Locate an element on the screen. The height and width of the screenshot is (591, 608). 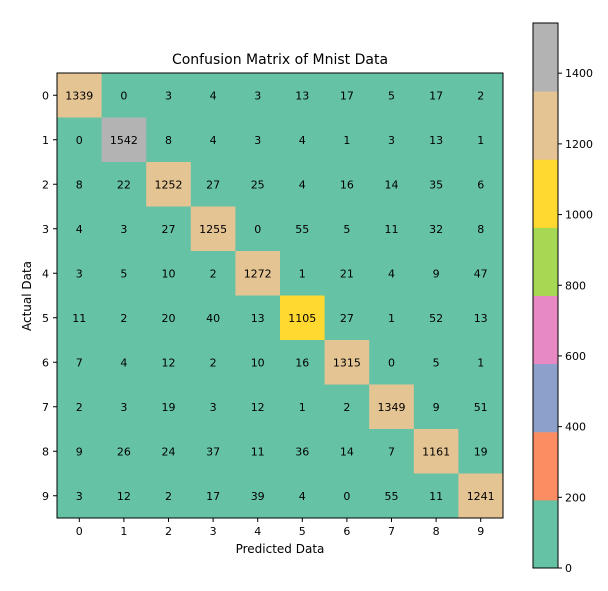
x-tick-label: 9 is located at coordinates (480, 531).